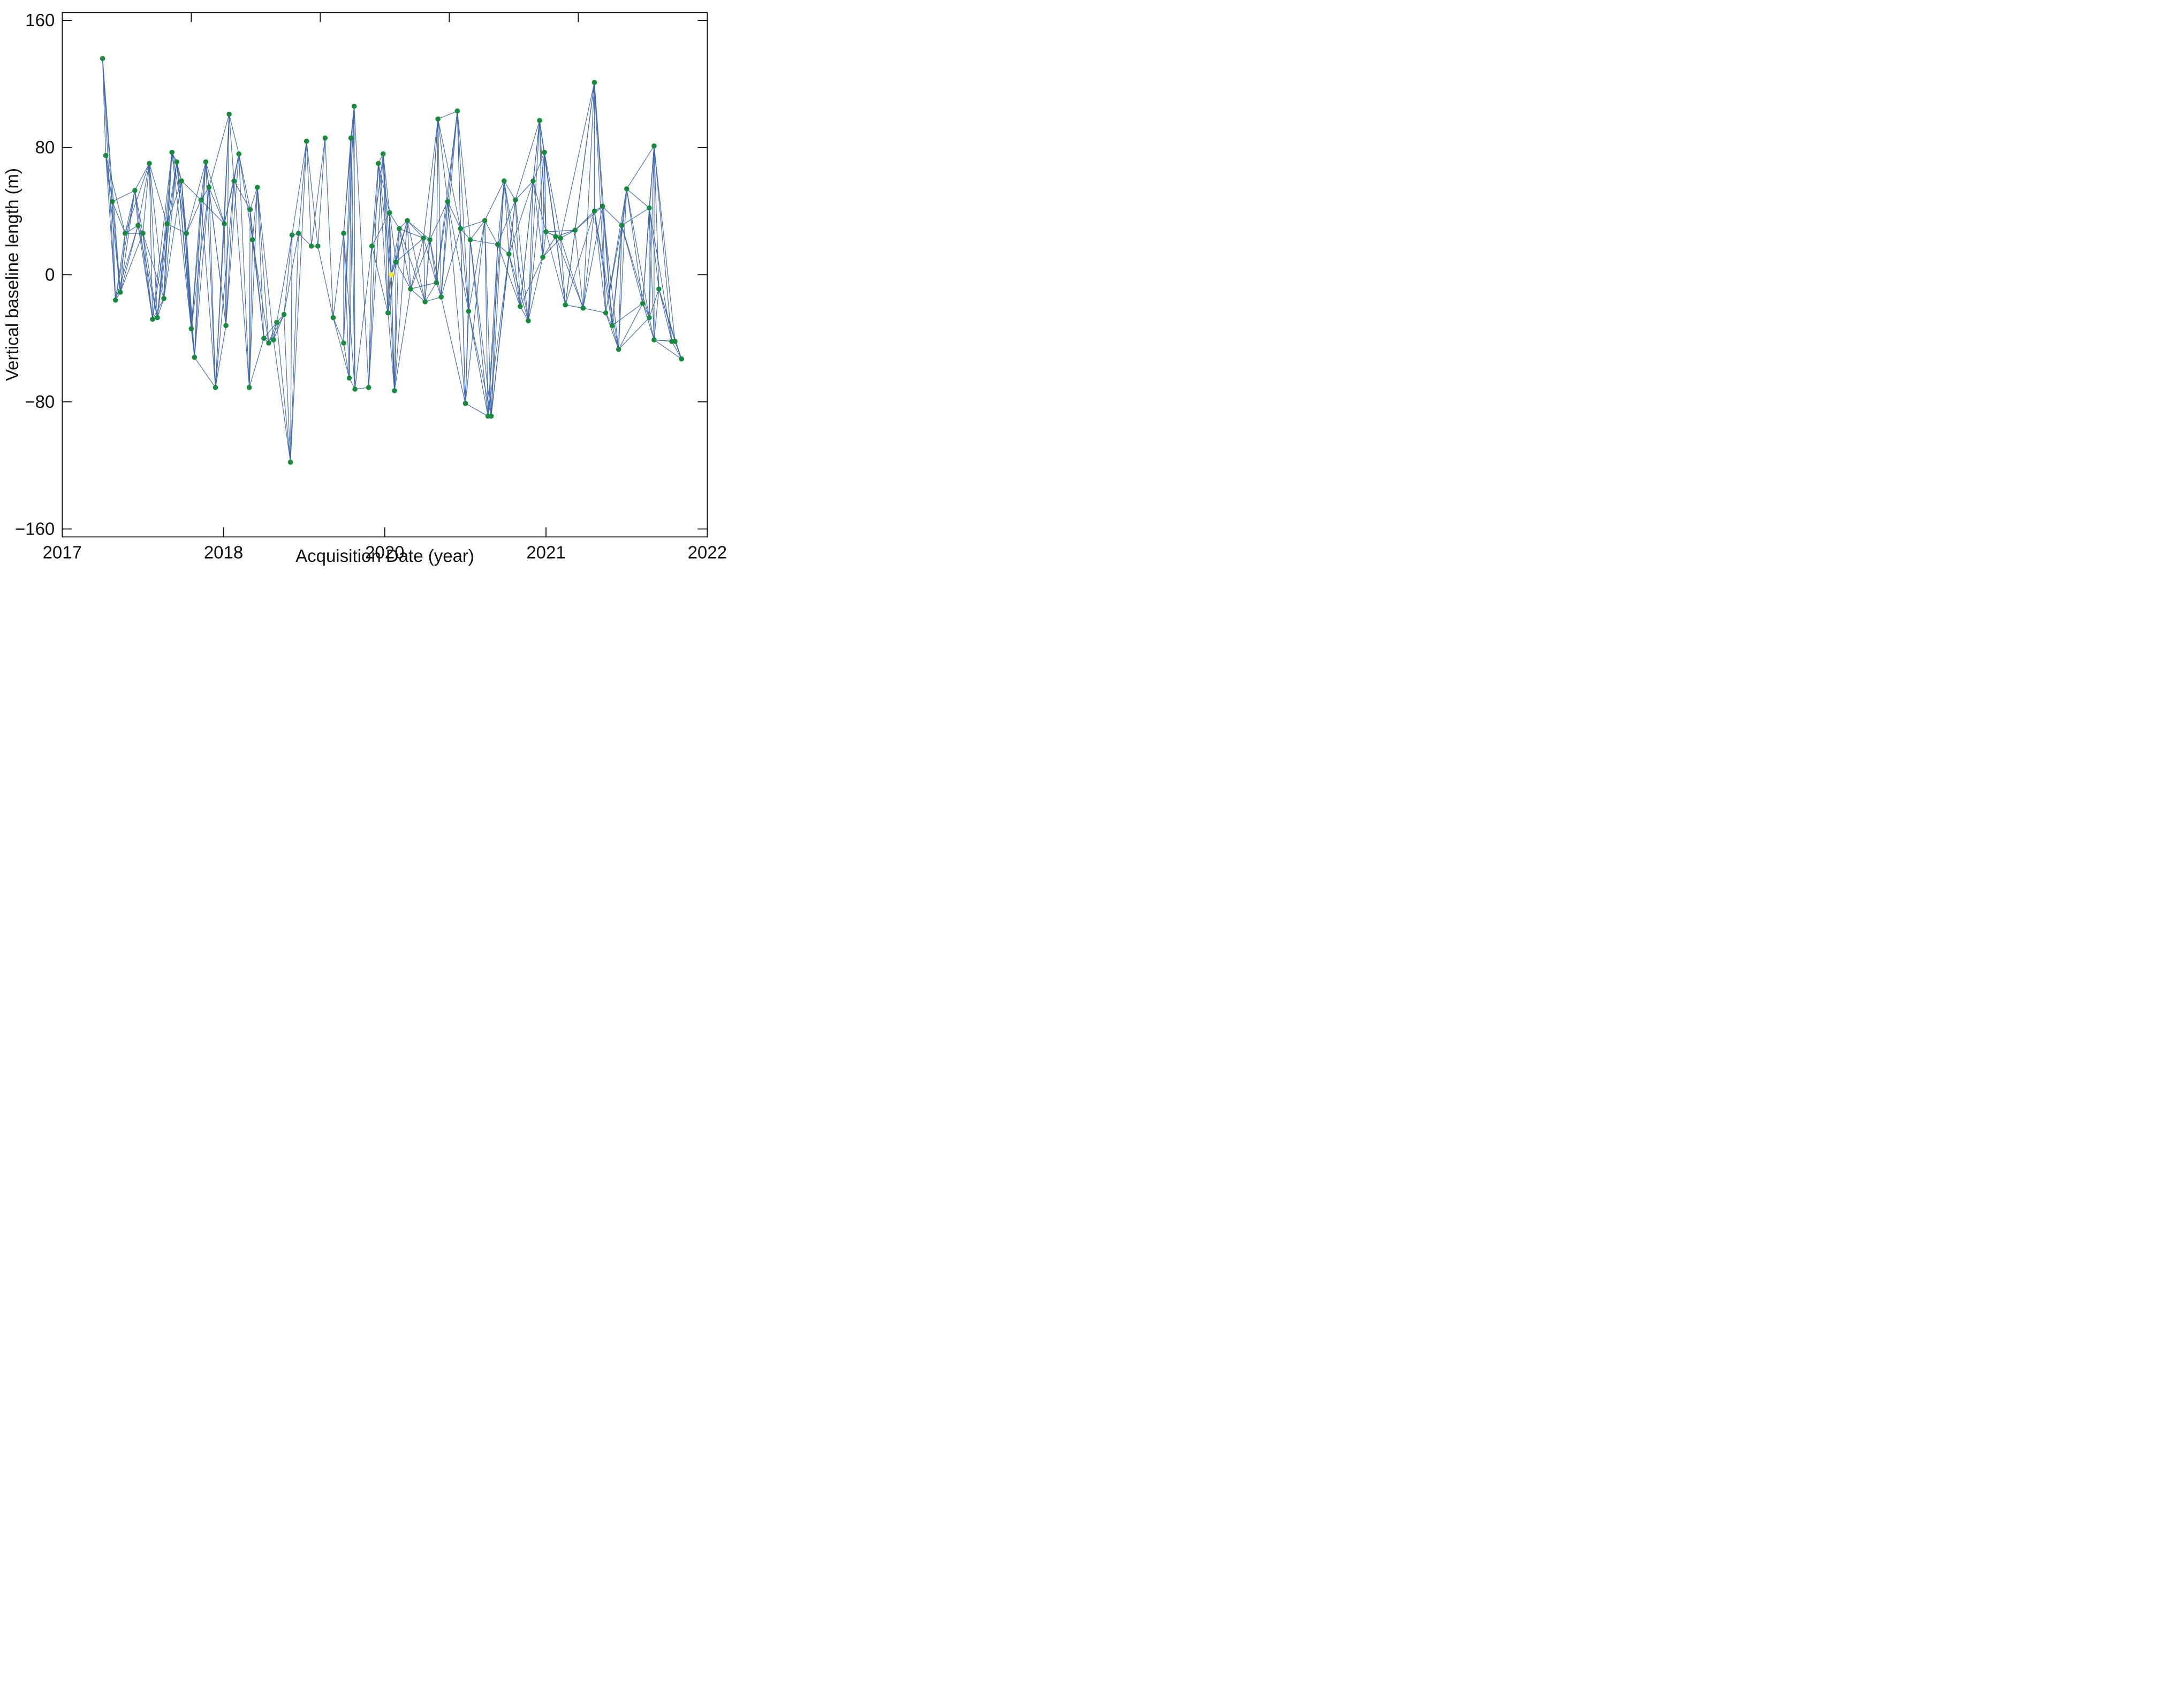  Describe the element at coordinates (384, 552) in the screenshot. I see `x-tick-label: 2020` at that location.